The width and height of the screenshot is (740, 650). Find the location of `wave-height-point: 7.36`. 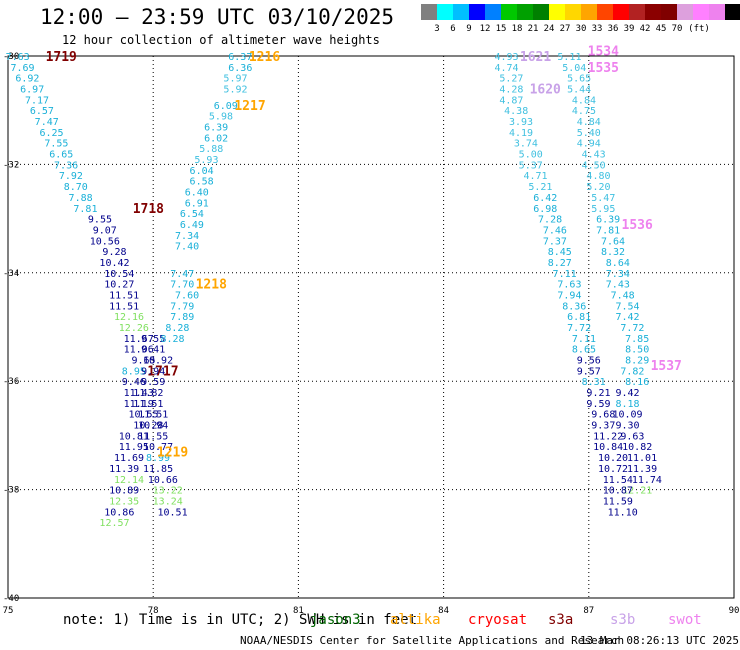

wave-height-point: 7.36 is located at coordinates (66, 165).